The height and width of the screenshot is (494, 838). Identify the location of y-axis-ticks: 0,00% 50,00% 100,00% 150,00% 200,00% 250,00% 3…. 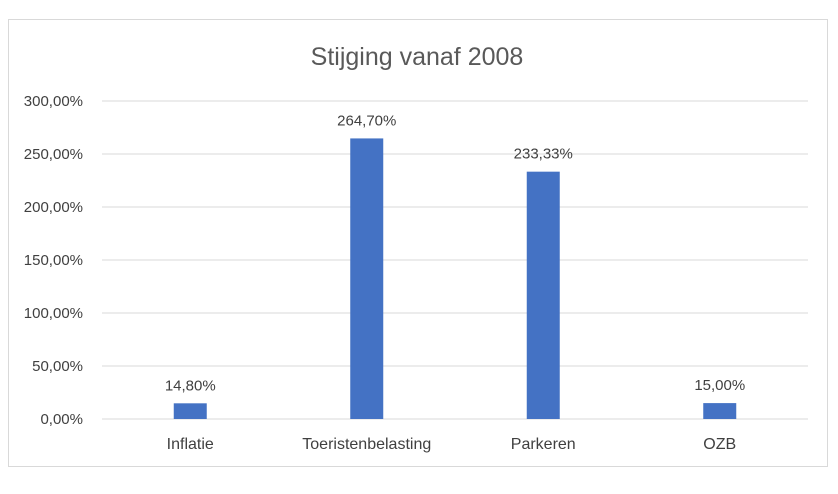
(53, 260).